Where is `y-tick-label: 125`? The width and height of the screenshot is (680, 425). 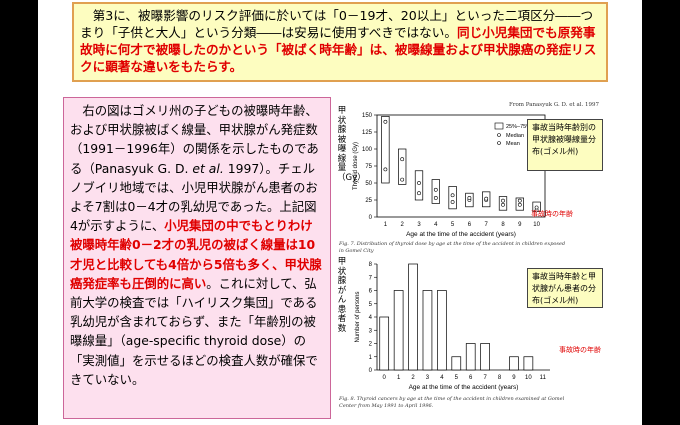 y-tick-label: 125 is located at coordinates (367, 133).